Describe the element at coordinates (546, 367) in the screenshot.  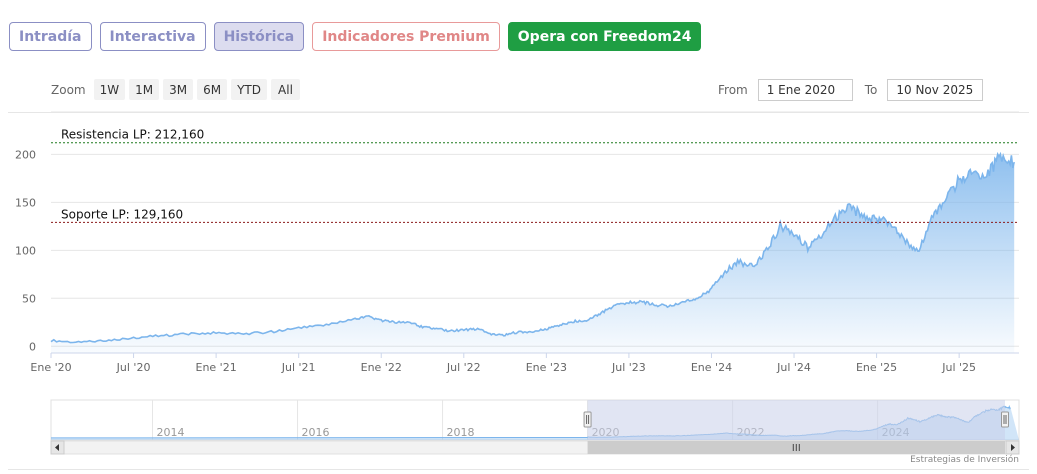
I see `x-tick-label: Ene '23` at that location.